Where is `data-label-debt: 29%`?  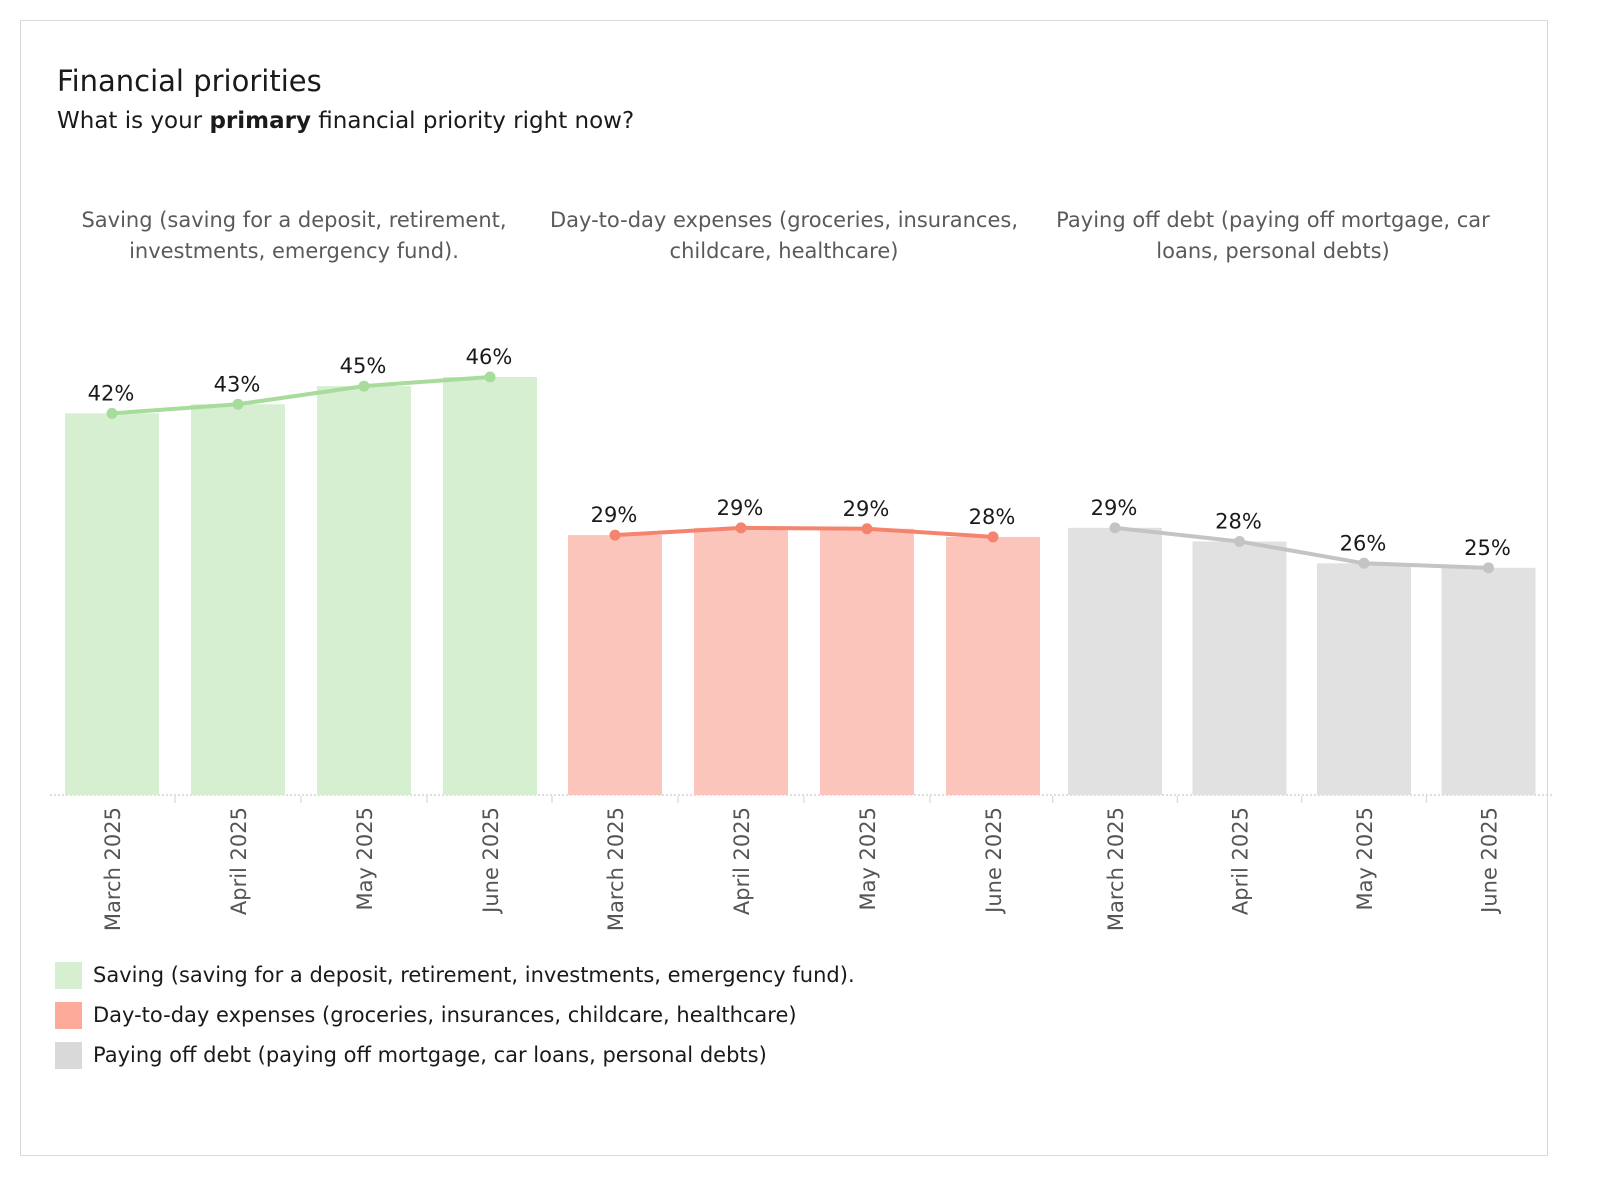 data-label-debt: 29% is located at coordinates (1114, 508).